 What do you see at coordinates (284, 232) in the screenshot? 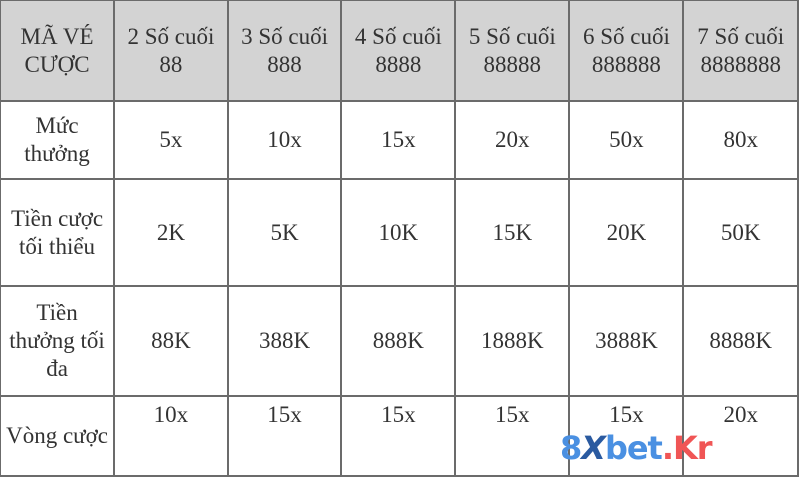
I see `cell: 5K` at bounding box center [284, 232].